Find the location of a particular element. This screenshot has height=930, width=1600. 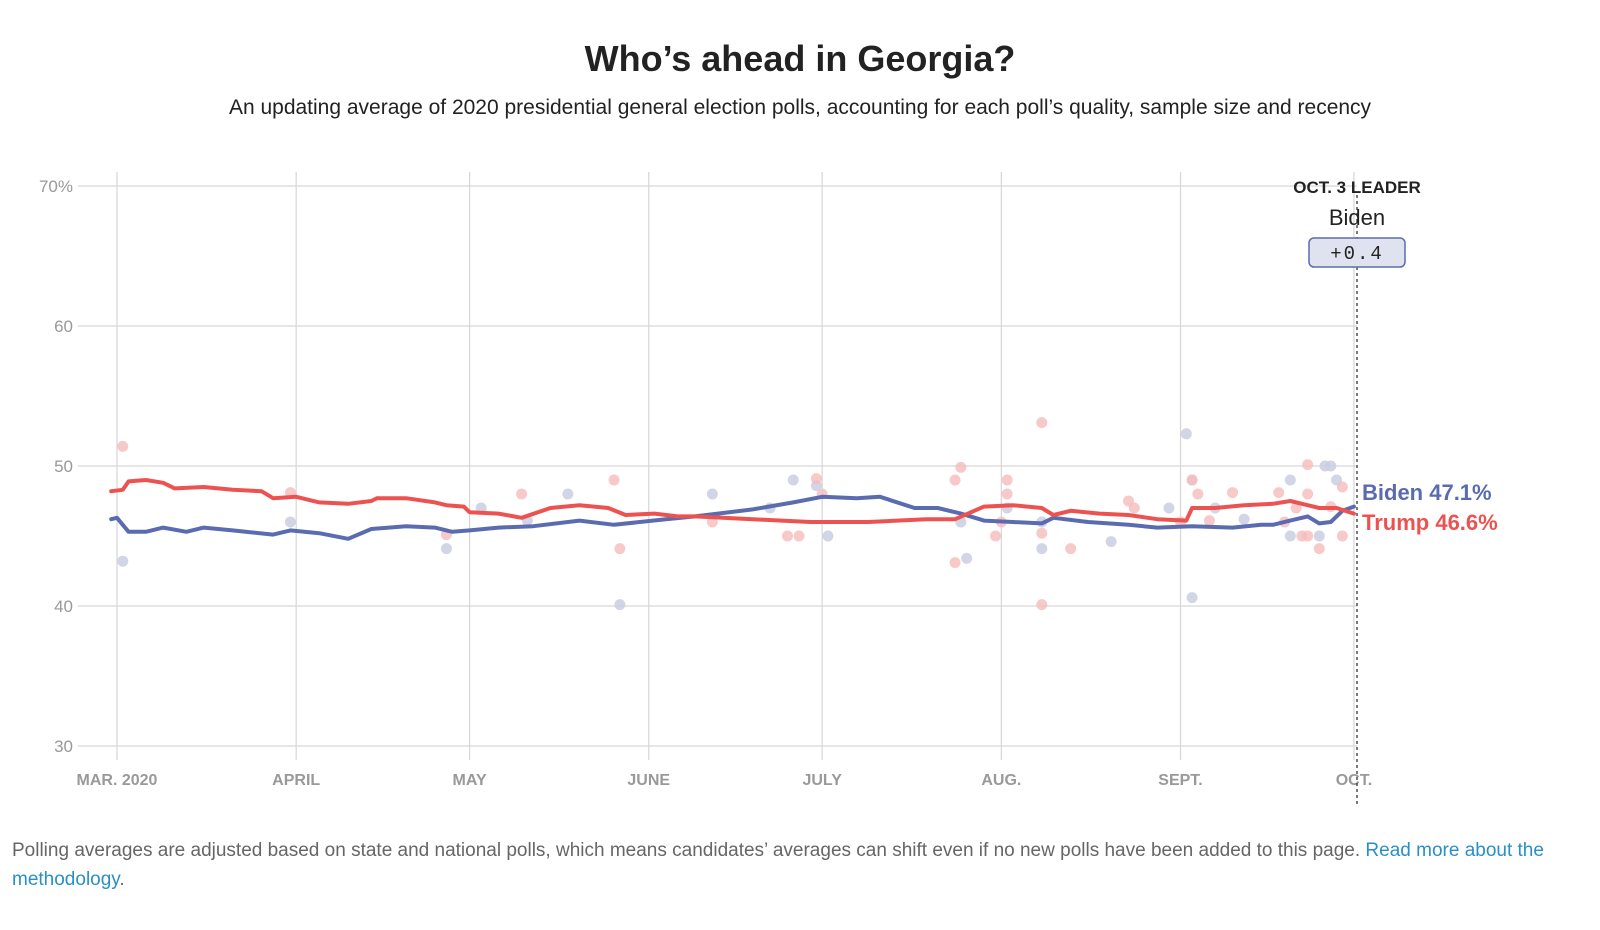

y-tick-label: 60 is located at coordinates (63, 326).